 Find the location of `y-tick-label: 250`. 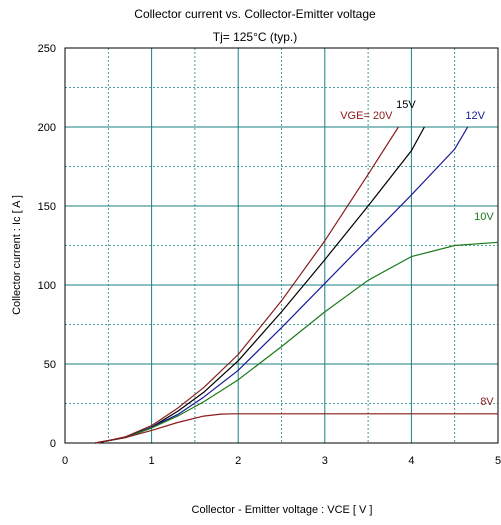

y-tick-label: 250 is located at coordinates (47, 49).